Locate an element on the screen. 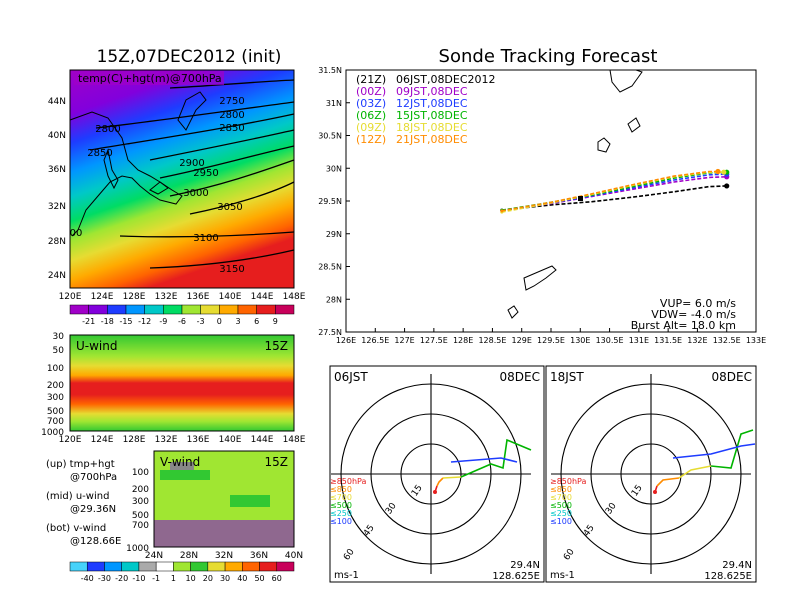 The height and width of the screenshot is (612, 792). wind-colorbar-label: -10 is located at coordinates (138, 578).